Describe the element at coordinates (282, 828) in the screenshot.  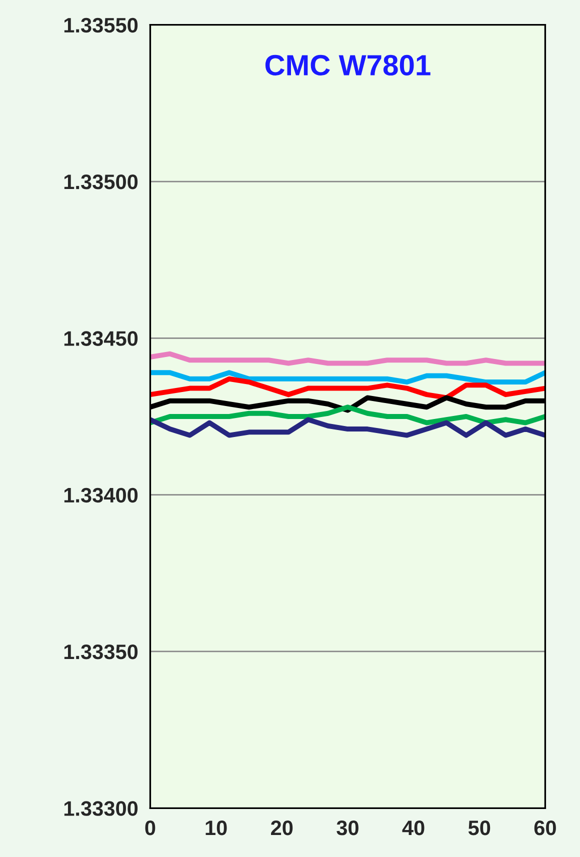
I see `x-tick-label: 20` at that location.